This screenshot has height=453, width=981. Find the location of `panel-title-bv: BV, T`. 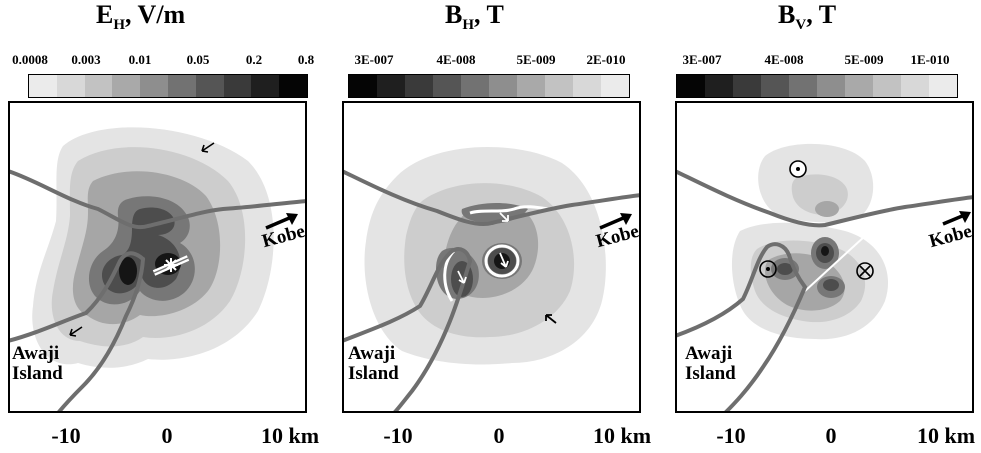

panel-title-bv: BV, T is located at coordinates (807, 17).